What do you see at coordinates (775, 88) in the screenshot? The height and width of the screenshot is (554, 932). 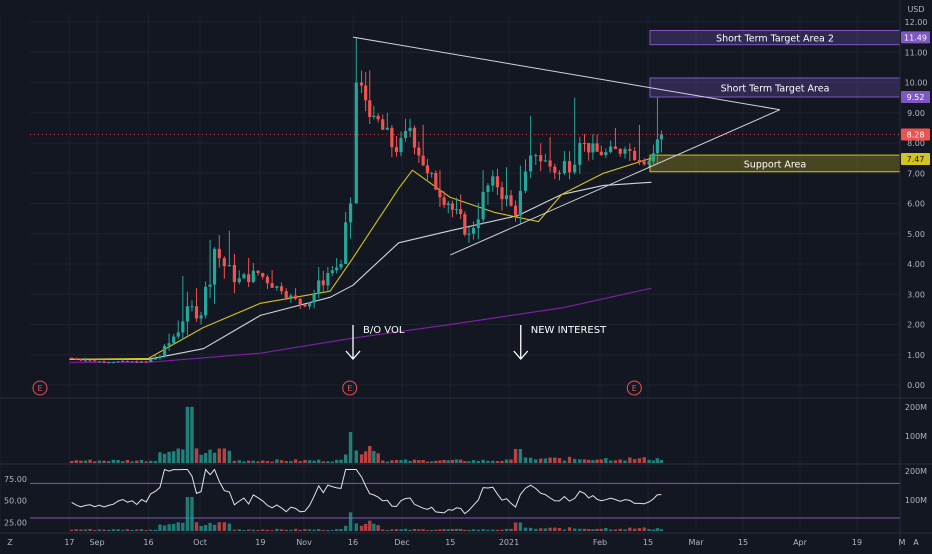 I see `zone-label: Short Term Target Area` at bounding box center [775, 88].